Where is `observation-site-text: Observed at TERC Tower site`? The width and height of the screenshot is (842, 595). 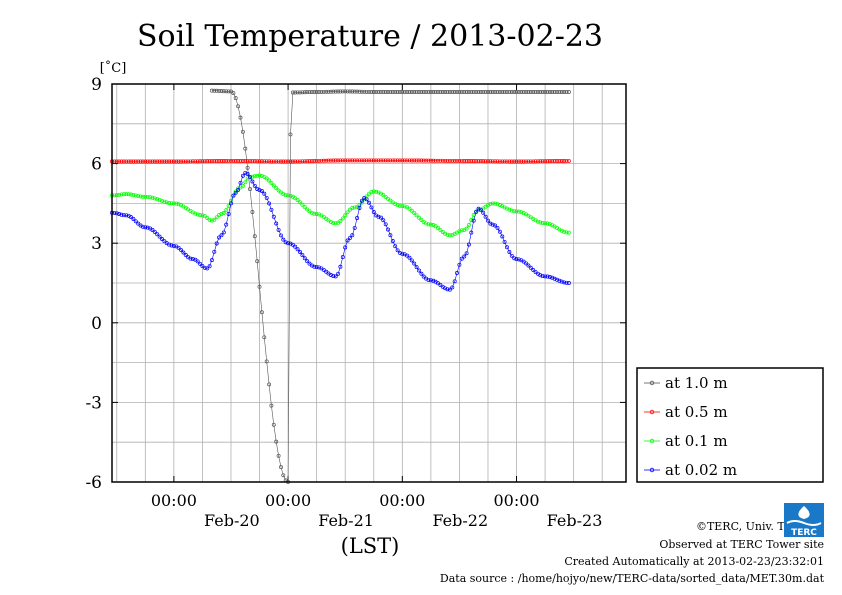 observation-site-text: Observed at TERC Tower site is located at coordinates (741, 544).